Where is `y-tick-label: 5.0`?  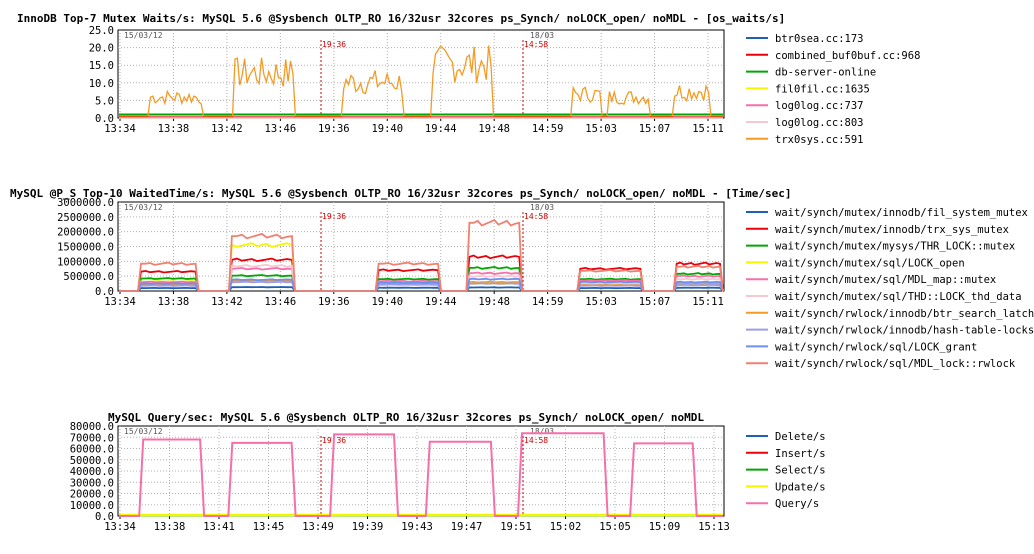
y-tick-label: 5.0 is located at coordinates (104, 101).